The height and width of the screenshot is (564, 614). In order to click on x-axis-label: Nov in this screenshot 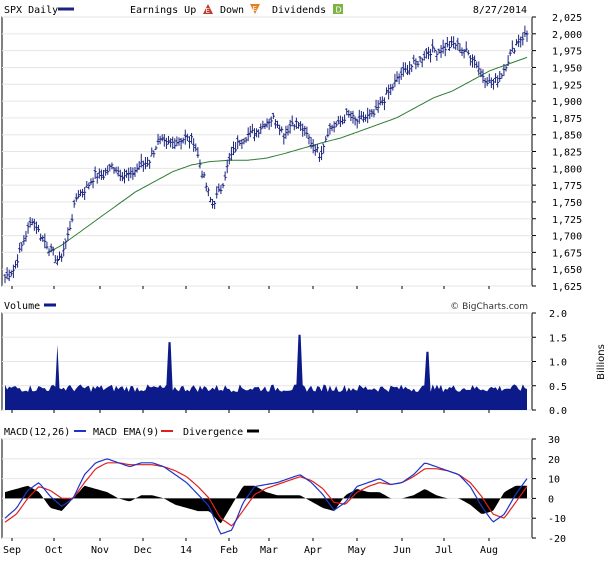, I will do `click(100, 550)`.